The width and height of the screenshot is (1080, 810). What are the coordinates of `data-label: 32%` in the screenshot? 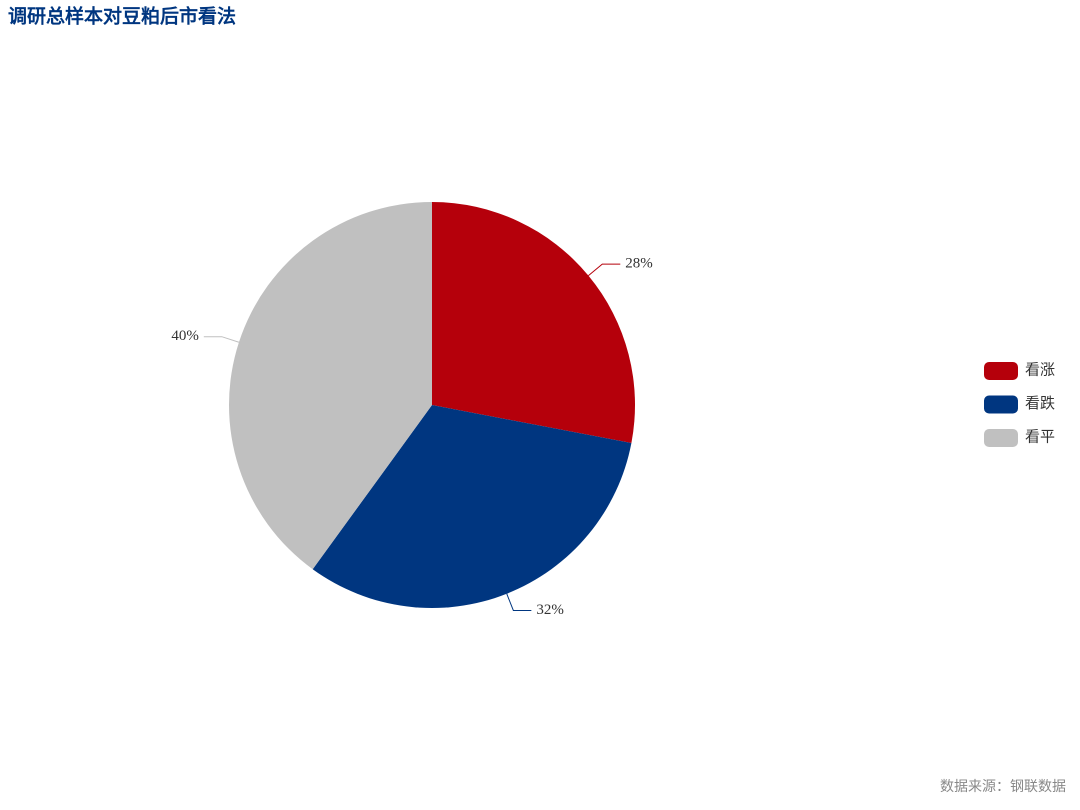 It's located at (550, 610).